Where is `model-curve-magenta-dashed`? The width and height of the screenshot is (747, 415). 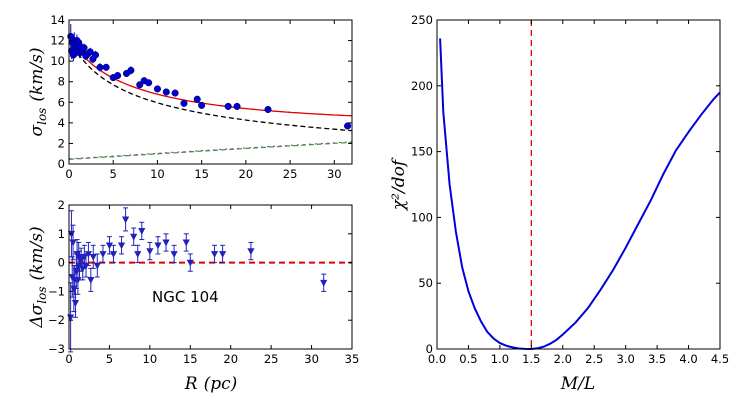 model-curve-magenta-dashed is located at coordinates (211, 150).